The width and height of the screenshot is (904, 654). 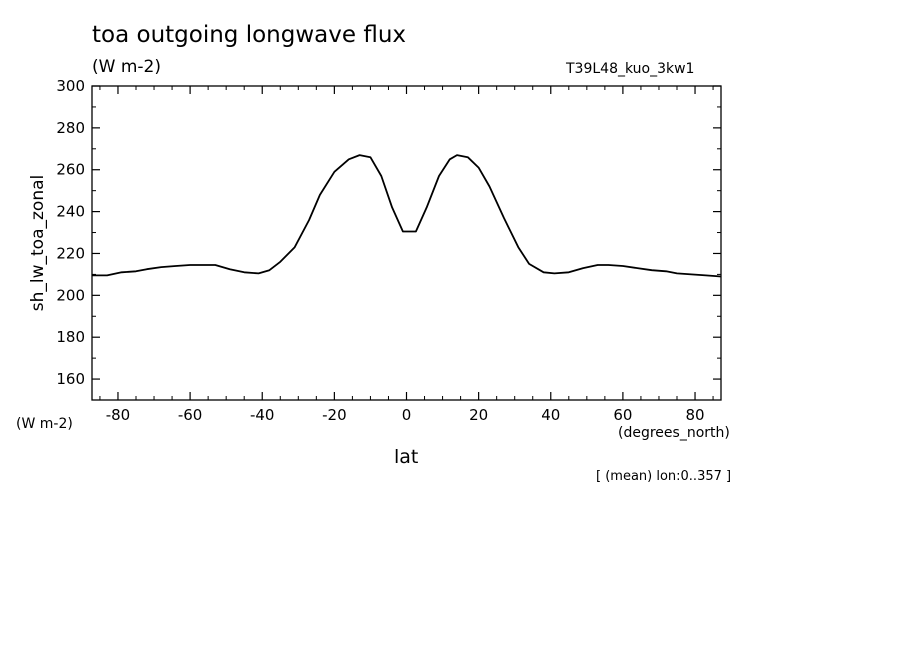 I want to click on y-tick-label: 180, so click(x=70, y=337).